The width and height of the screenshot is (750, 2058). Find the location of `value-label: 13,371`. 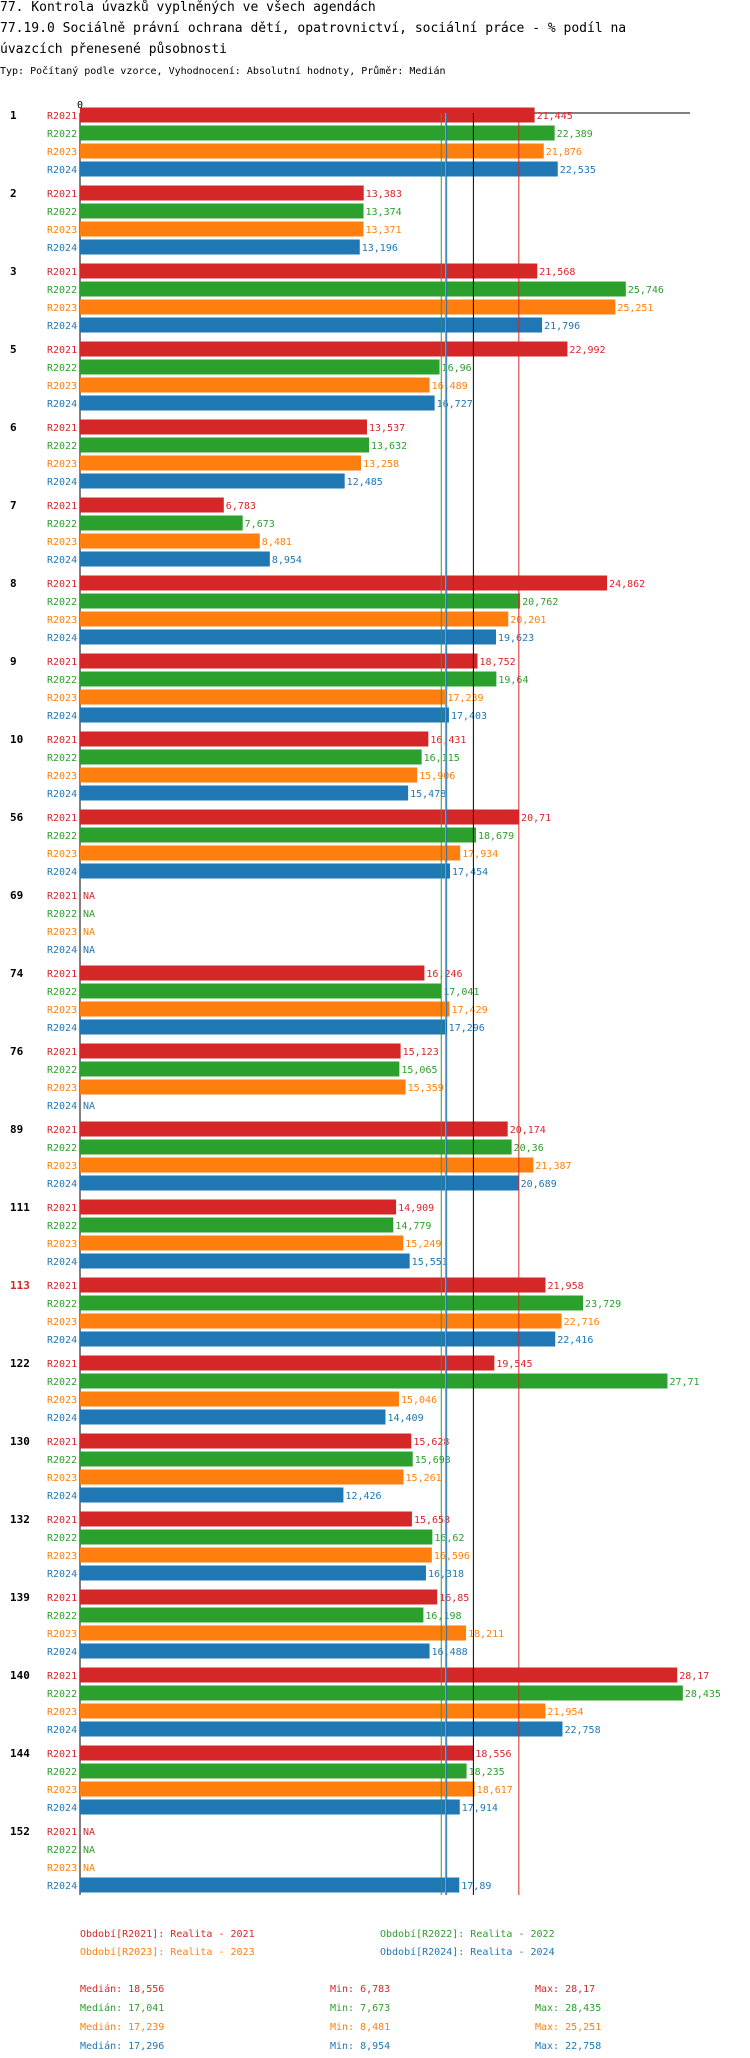

value-label: 13,371 is located at coordinates (383, 230).